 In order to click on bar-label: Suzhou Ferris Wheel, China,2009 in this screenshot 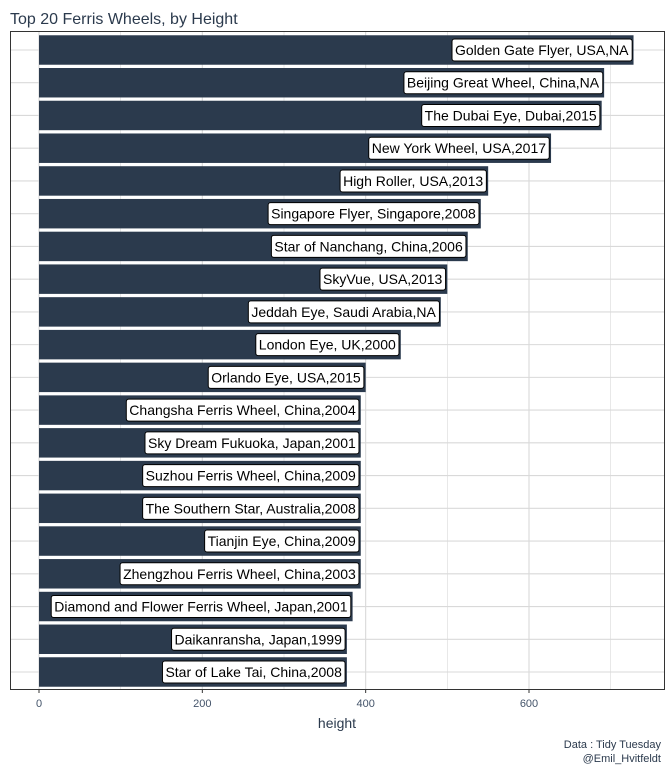, I will do `click(251, 476)`.